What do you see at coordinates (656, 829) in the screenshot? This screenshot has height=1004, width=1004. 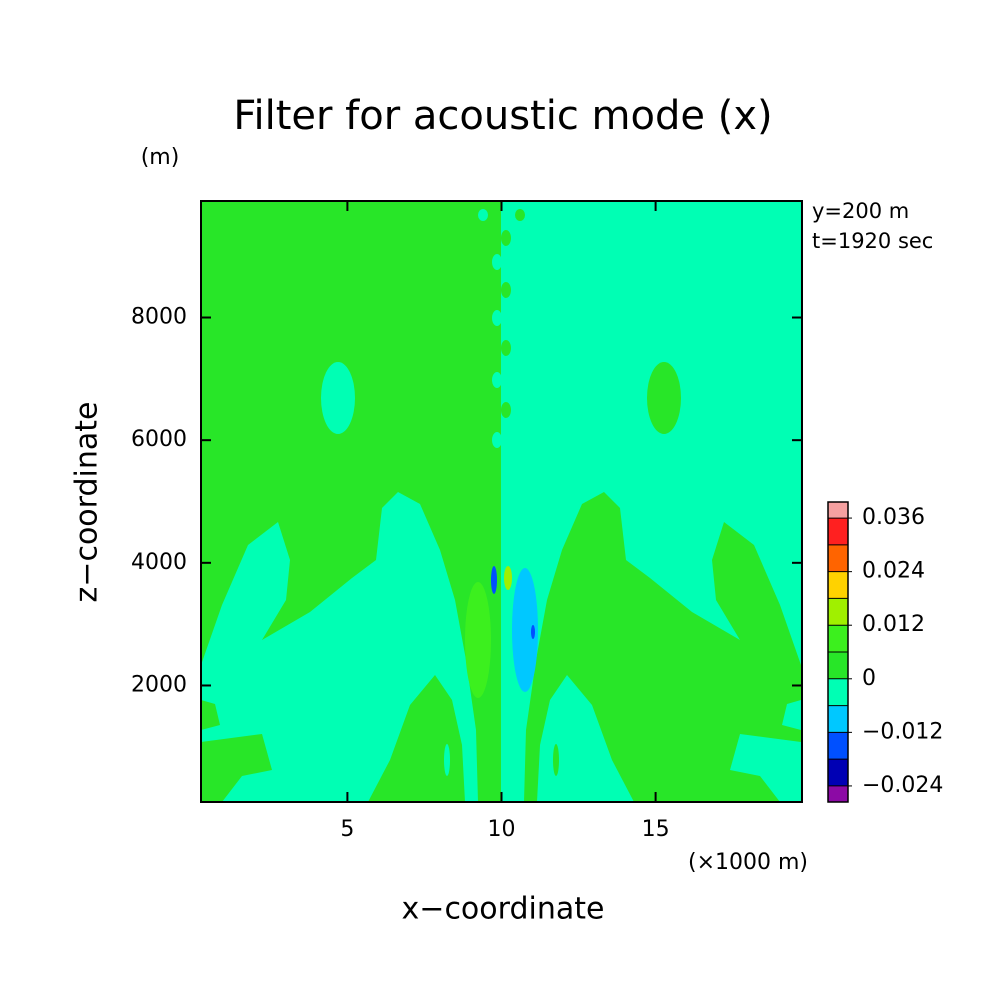 I see `x-tick-label: 15` at bounding box center [656, 829].